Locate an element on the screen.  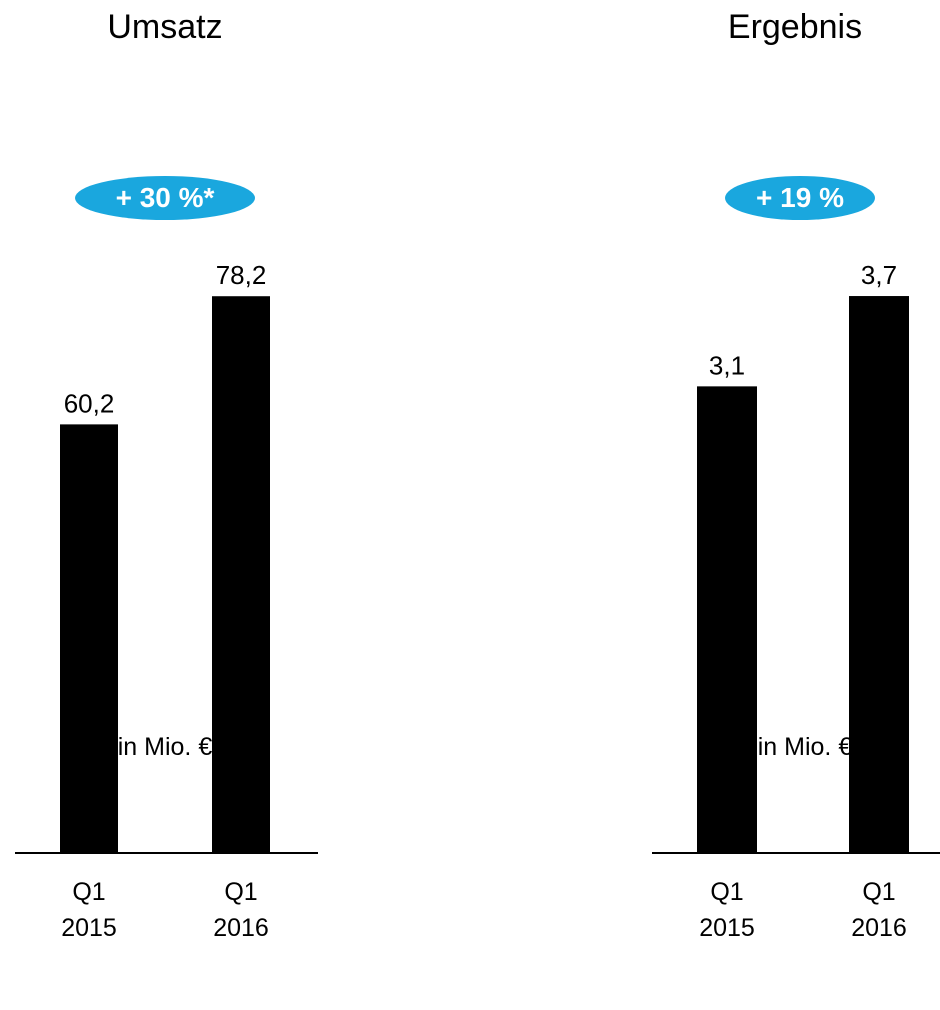
growth-badge: + 19 % is located at coordinates (800, 198).